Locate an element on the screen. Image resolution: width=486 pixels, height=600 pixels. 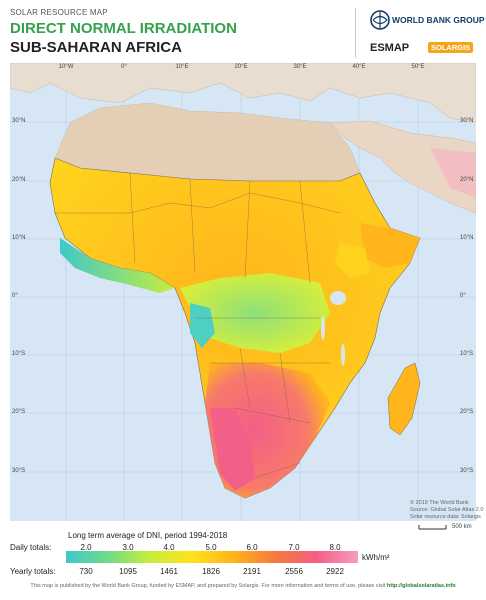
yearly-value: 1826 is located at coordinates (211, 571).